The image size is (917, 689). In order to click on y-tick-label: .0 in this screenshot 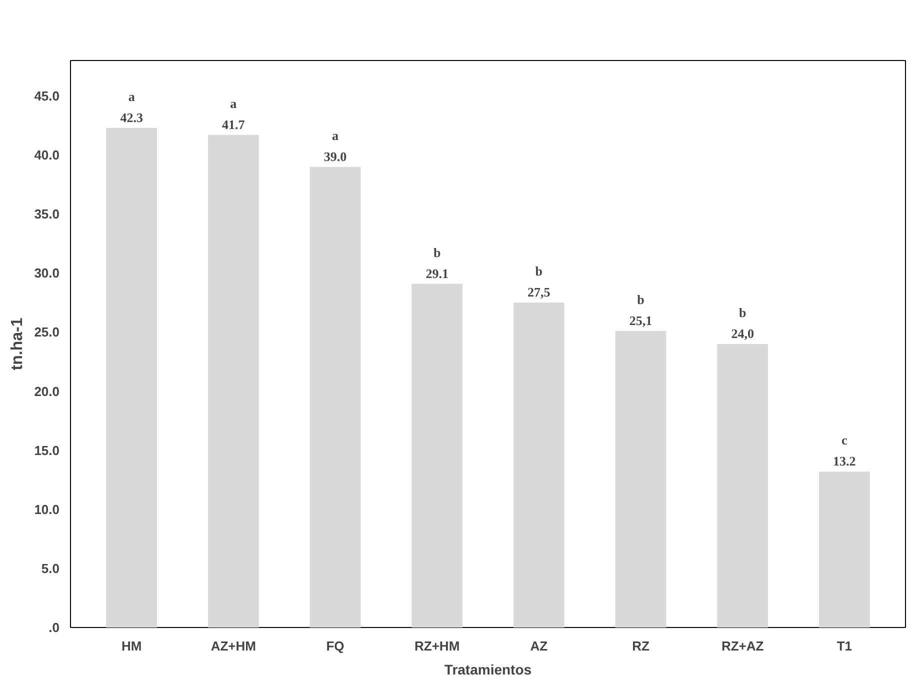, I will do `click(54, 627)`.